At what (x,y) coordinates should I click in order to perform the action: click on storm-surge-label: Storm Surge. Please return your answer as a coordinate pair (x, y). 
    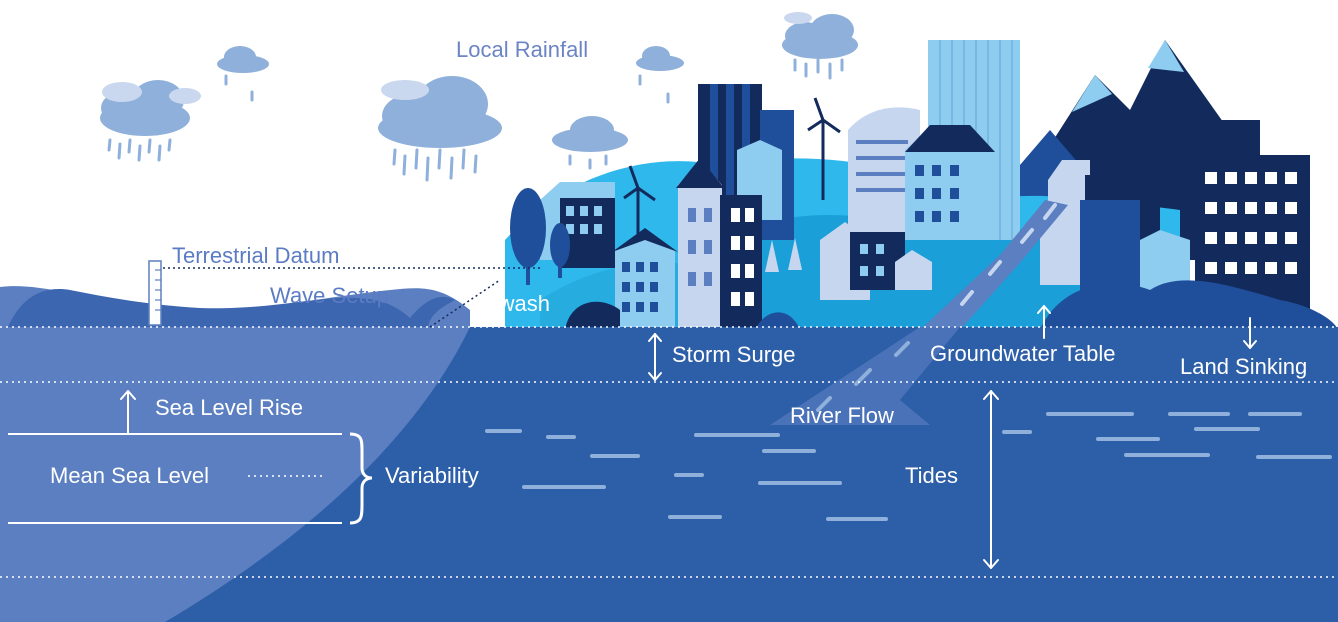
    Looking at the image, I should click on (734, 354).